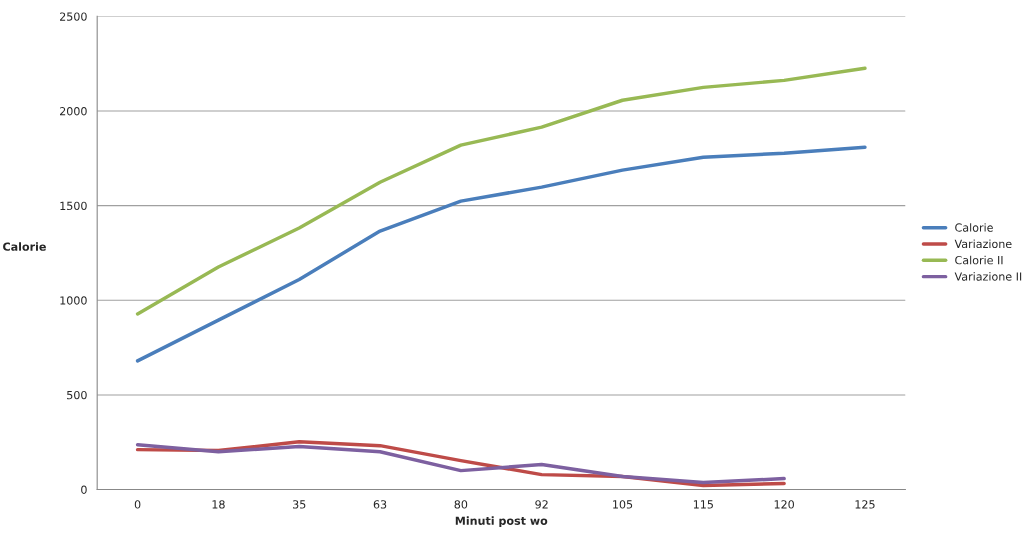 Image resolution: width=1023 pixels, height=547 pixels. What do you see at coordinates (73, 16) in the screenshot?
I see `y-tick-label: 2500` at bounding box center [73, 16].